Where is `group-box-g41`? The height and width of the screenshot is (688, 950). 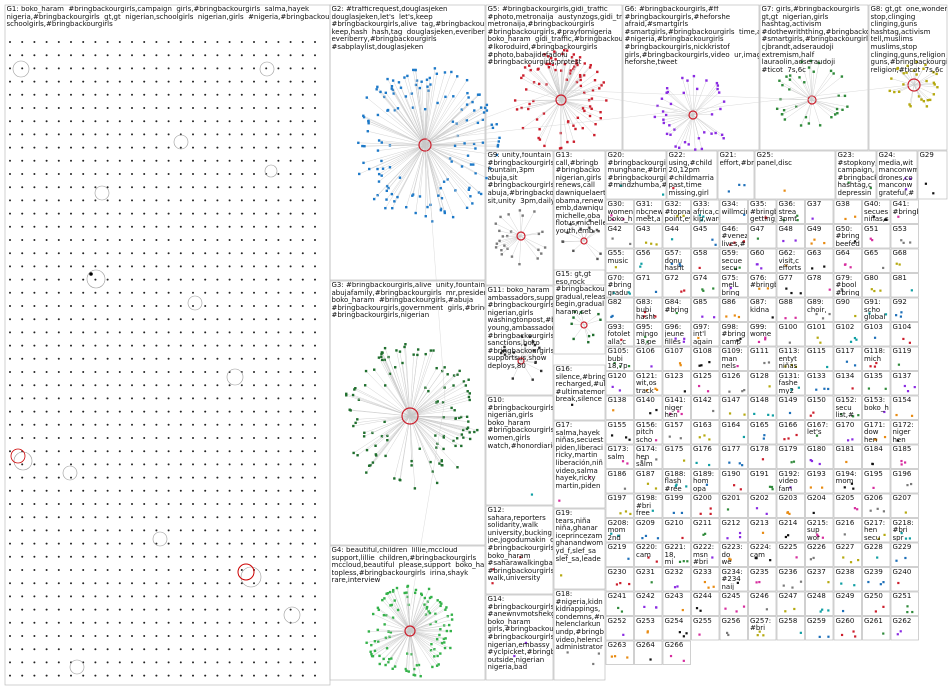 group-box-g41 is located at coordinates (904, 211).